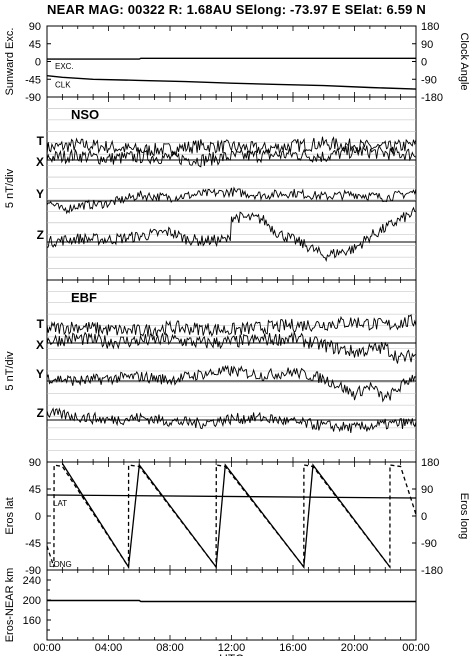 This screenshot has height=656, width=473. What do you see at coordinates (231, 200) in the screenshot?
I see `nso-series-y` at bounding box center [231, 200].